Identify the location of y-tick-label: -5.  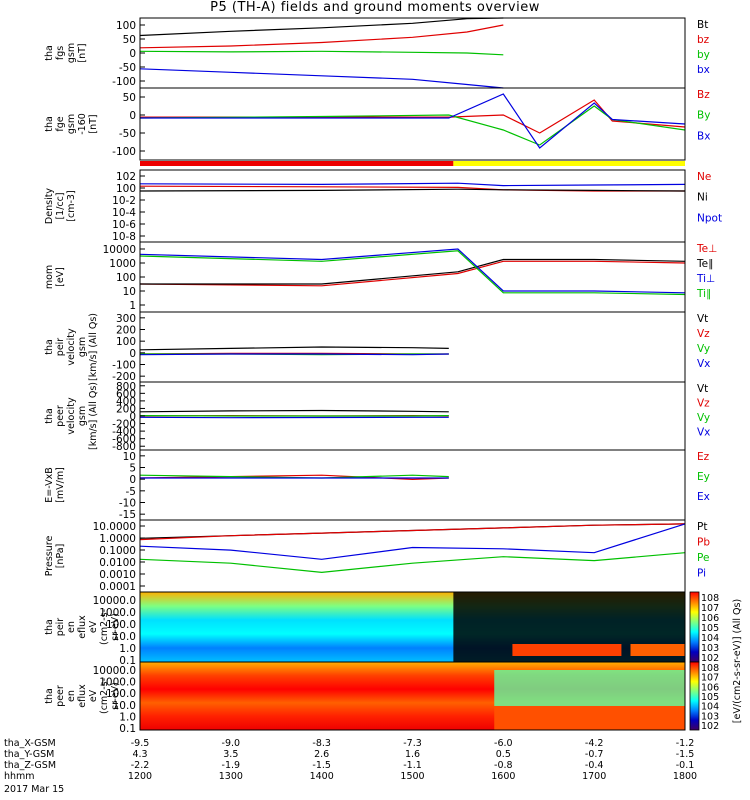
(131, 492).